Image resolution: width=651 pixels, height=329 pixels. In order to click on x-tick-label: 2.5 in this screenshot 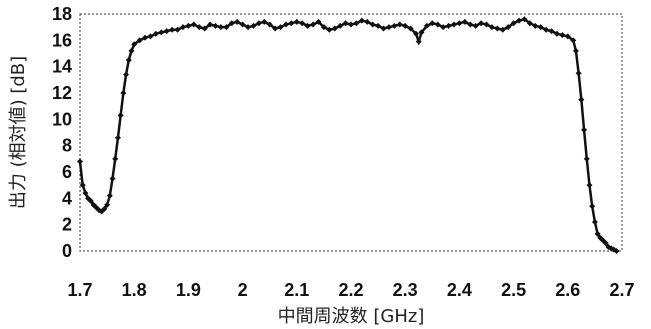, I will do `click(513, 290)`.